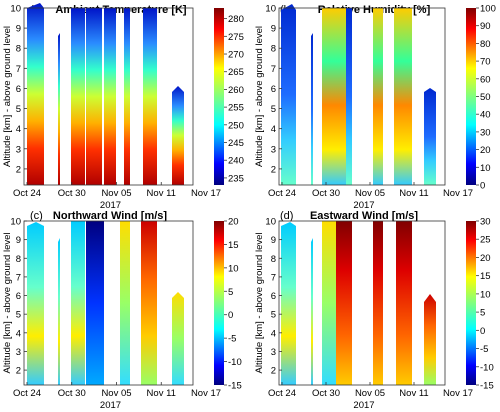  What do you see at coordinates (233, 245) in the screenshot?
I see `colorbar-tick-label: 15` at bounding box center [233, 245].